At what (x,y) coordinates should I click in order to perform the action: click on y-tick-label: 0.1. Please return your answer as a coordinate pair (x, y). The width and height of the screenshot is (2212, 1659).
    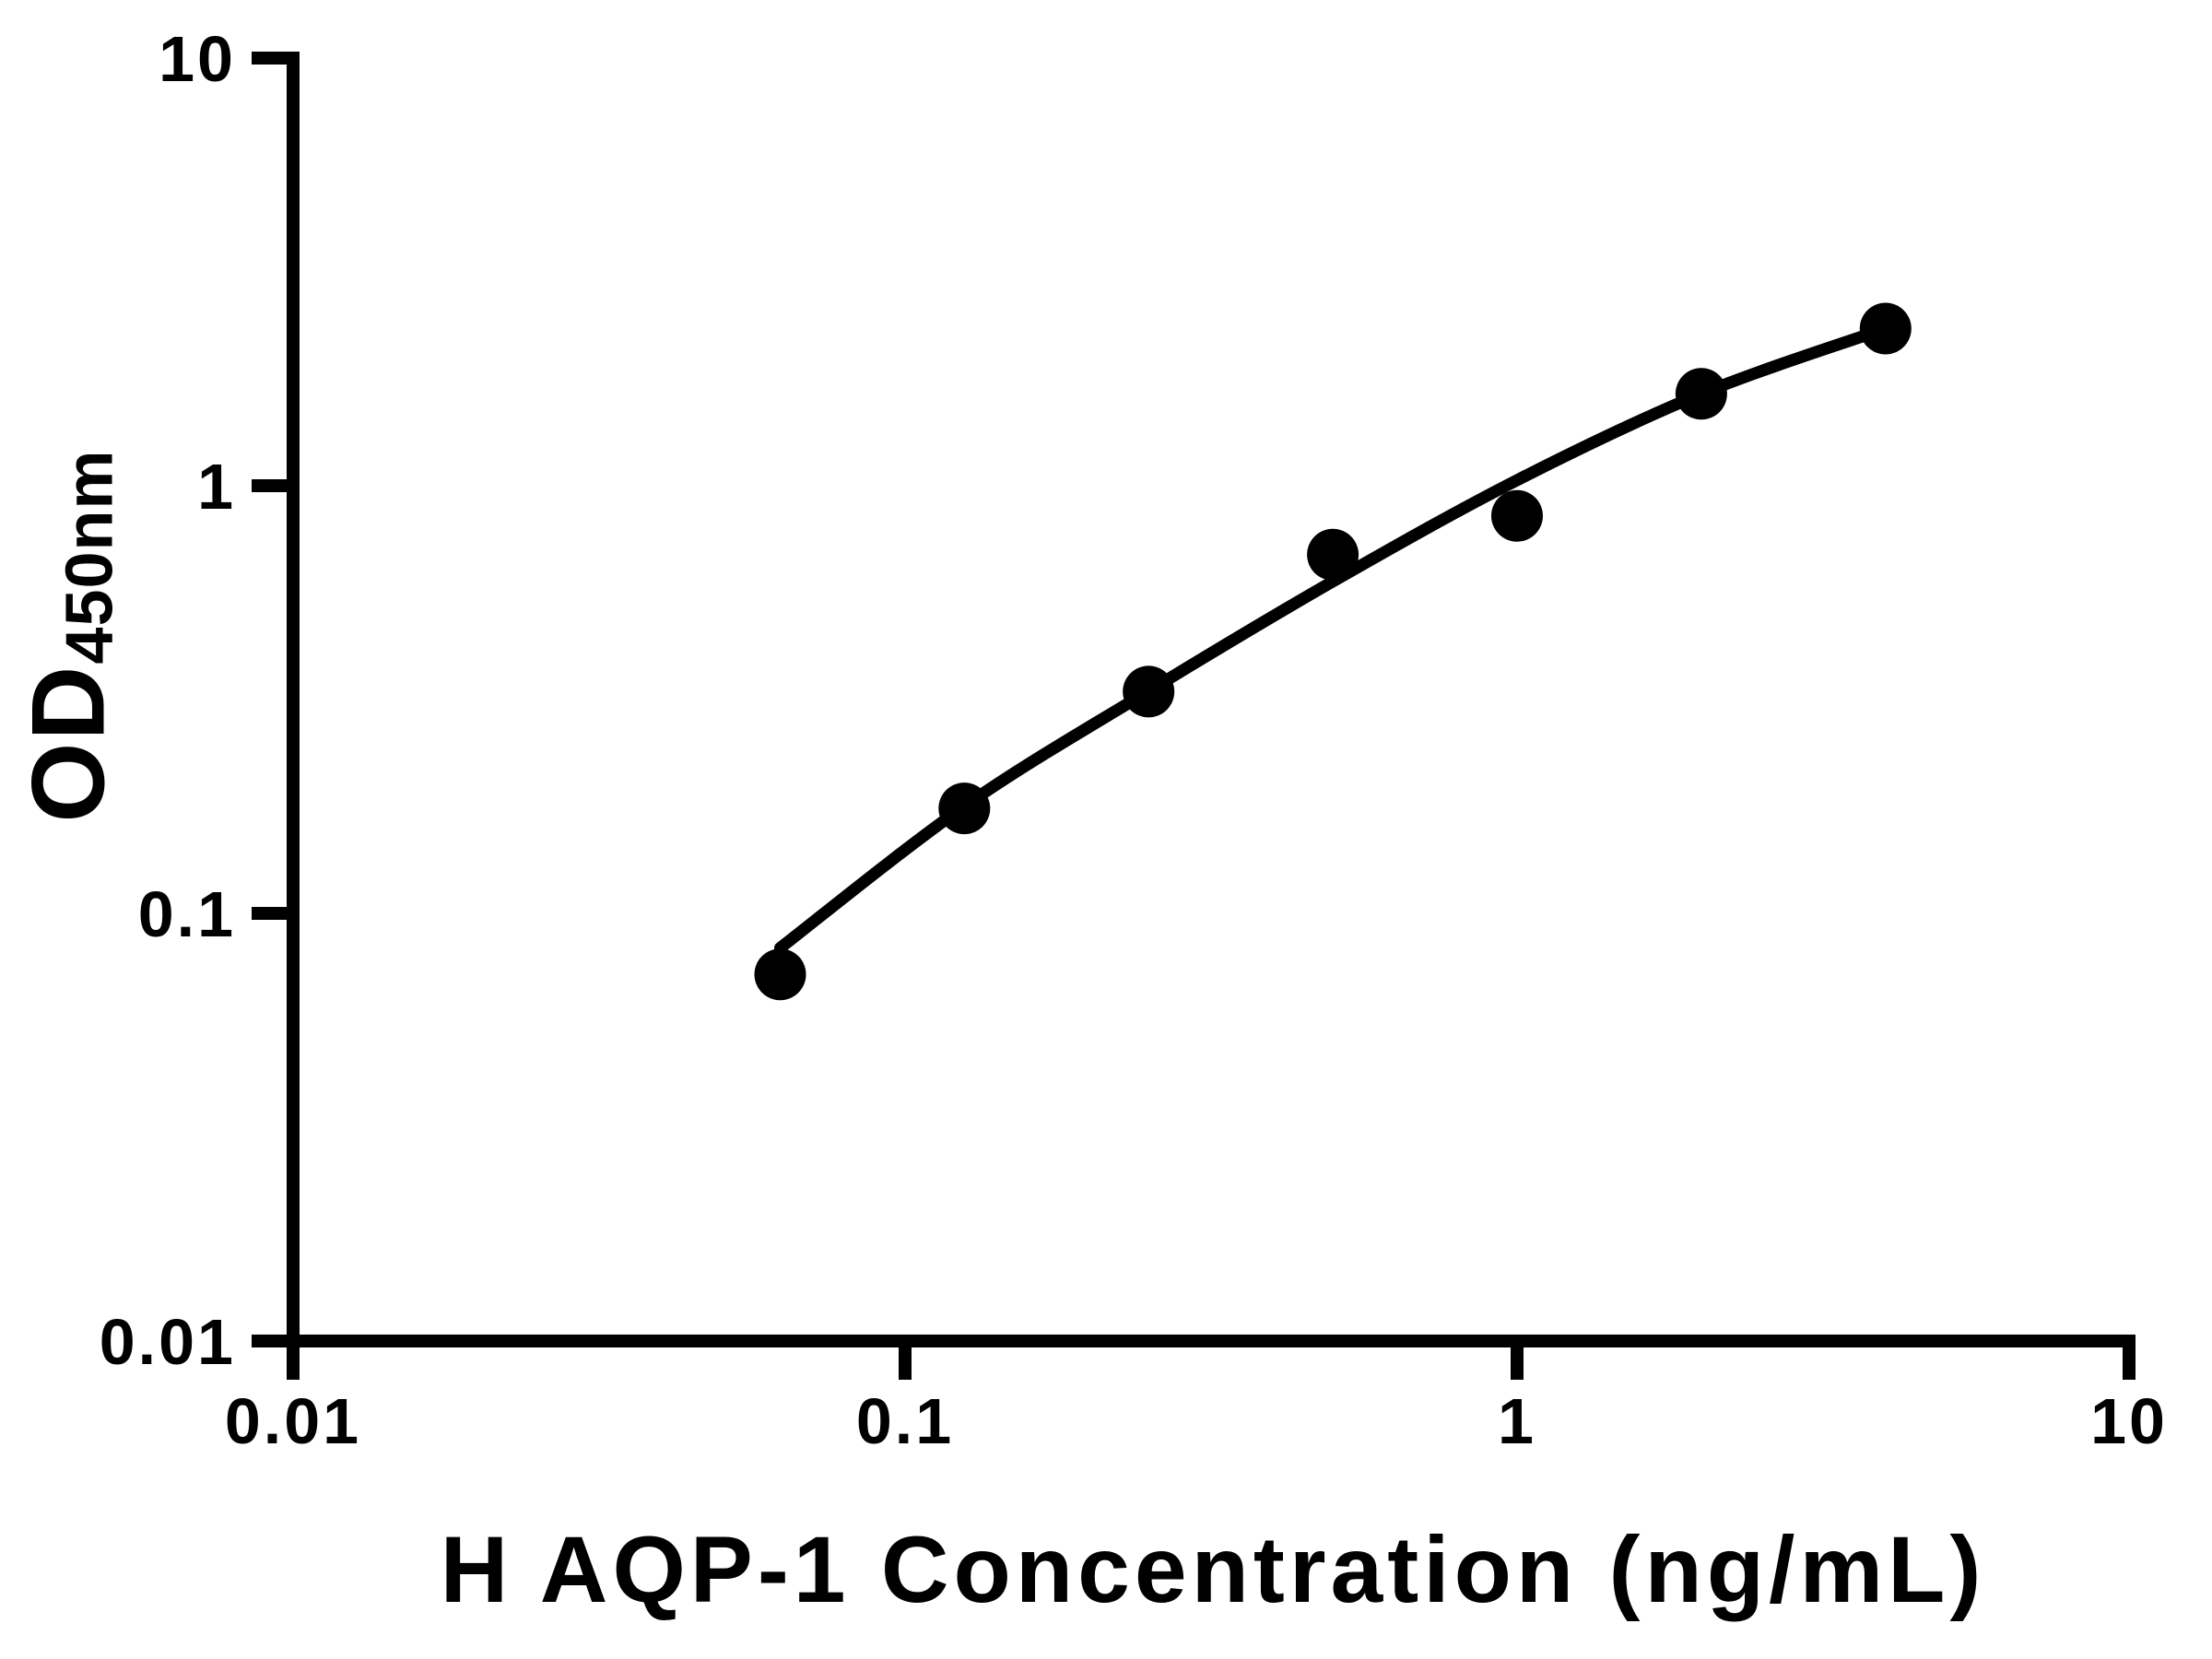
    Looking at the image, I should click on (187, 914).